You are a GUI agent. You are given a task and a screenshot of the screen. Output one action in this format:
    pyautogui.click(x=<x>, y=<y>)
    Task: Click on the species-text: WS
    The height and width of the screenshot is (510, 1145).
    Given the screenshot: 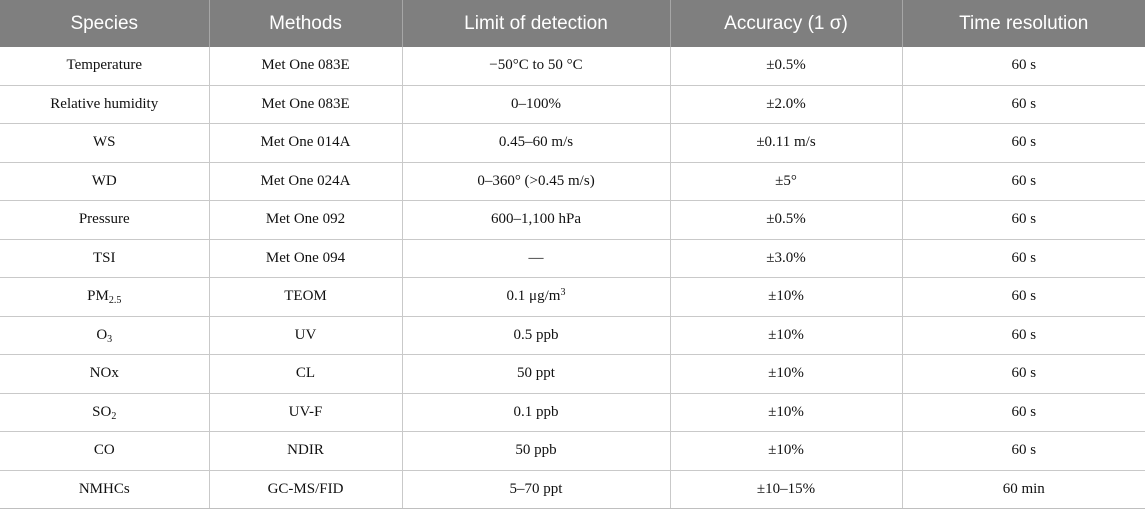 What is the action you would take?
    pyautogui.click(x=104, y=142)
    